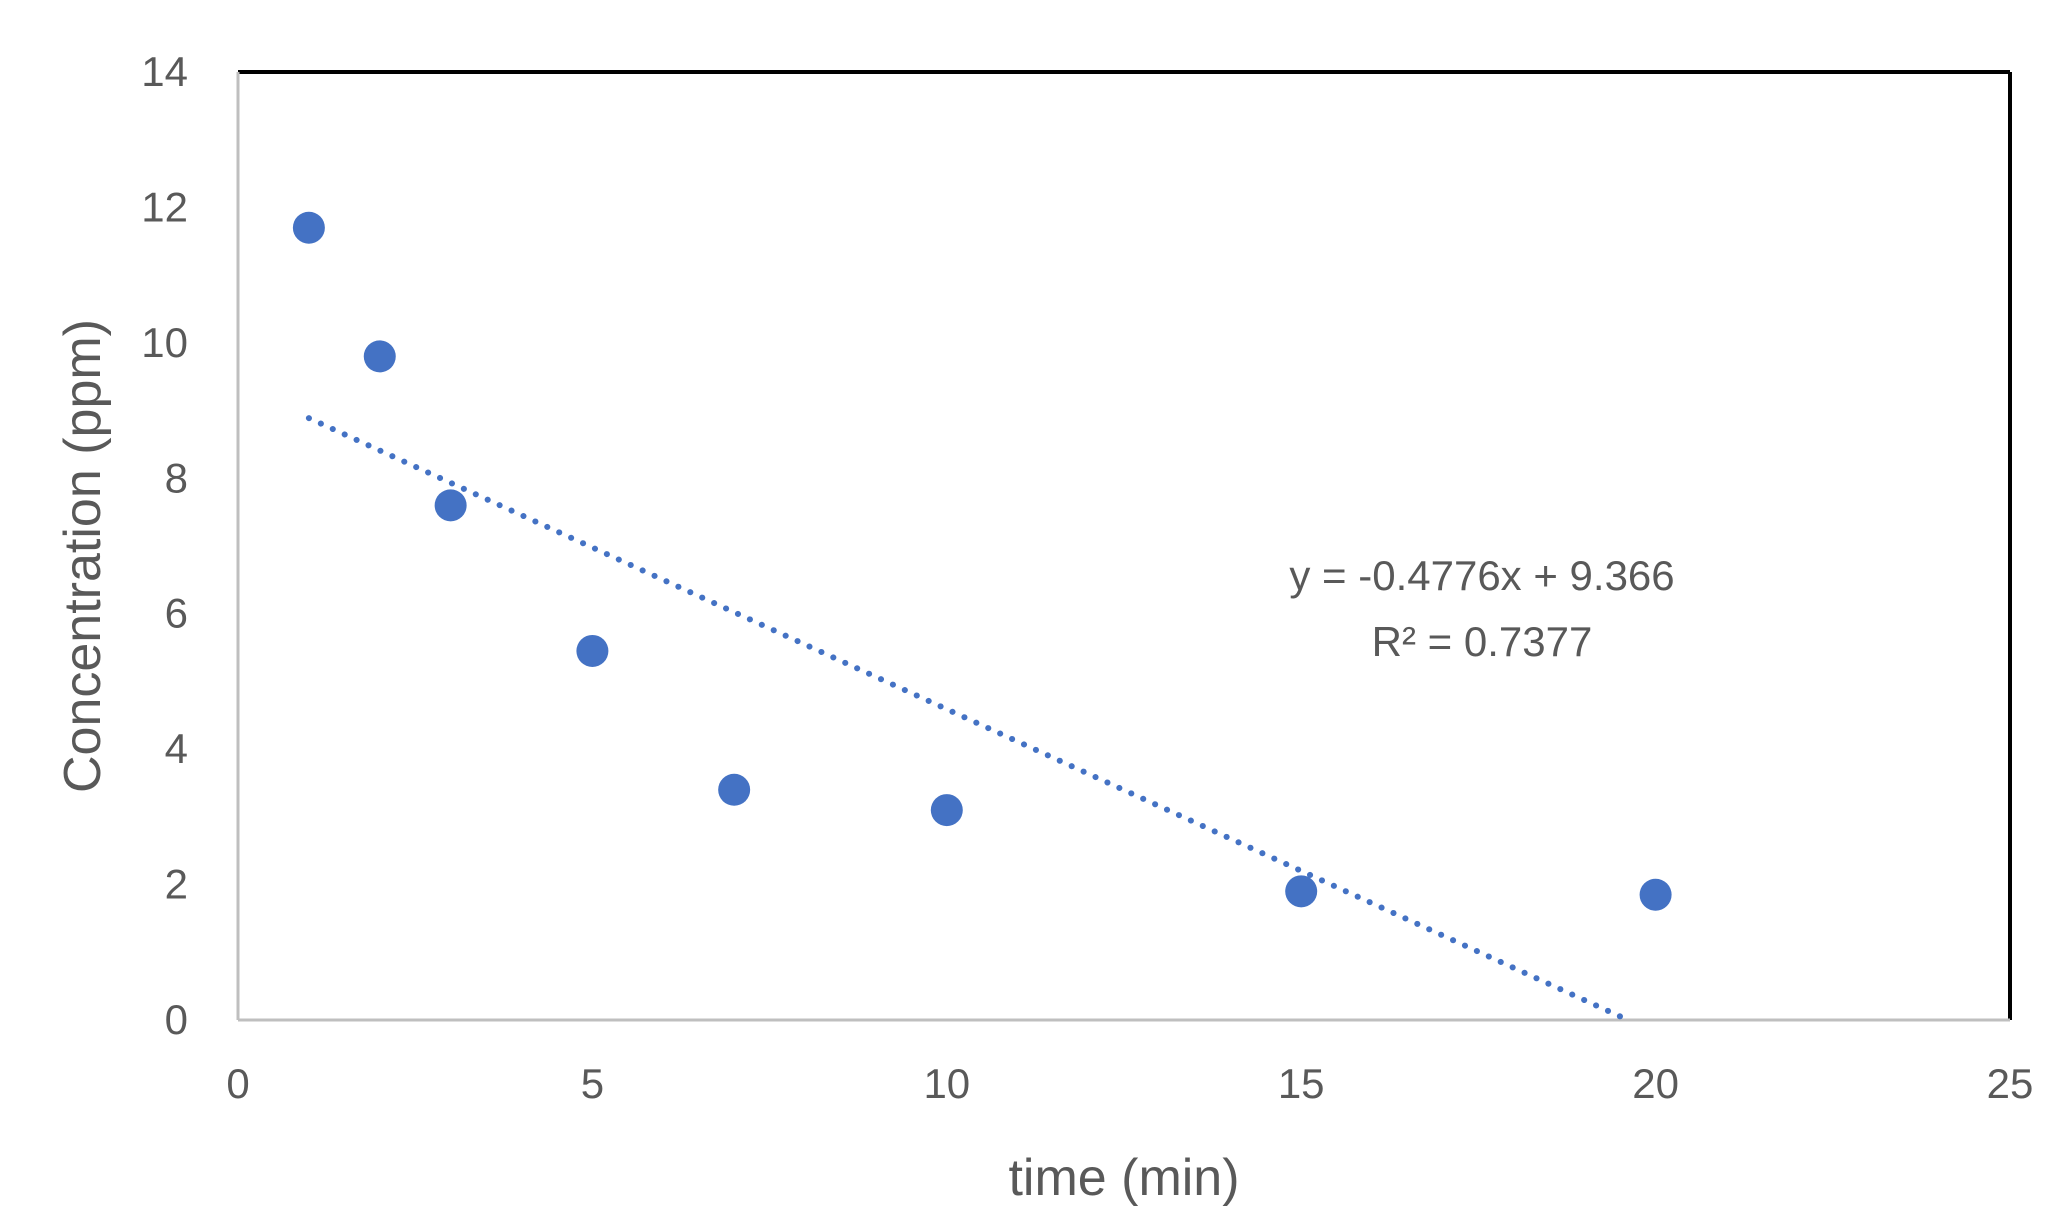 The width and height of the screenshot is (2064, 1232). I want to click on y-axis-title: Concentration (ppm), so click(83, 556).